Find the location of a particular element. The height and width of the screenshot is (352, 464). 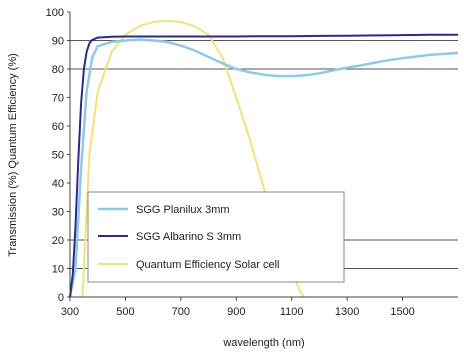

y-tick-label: 40 is located at coordinates (58, 184).